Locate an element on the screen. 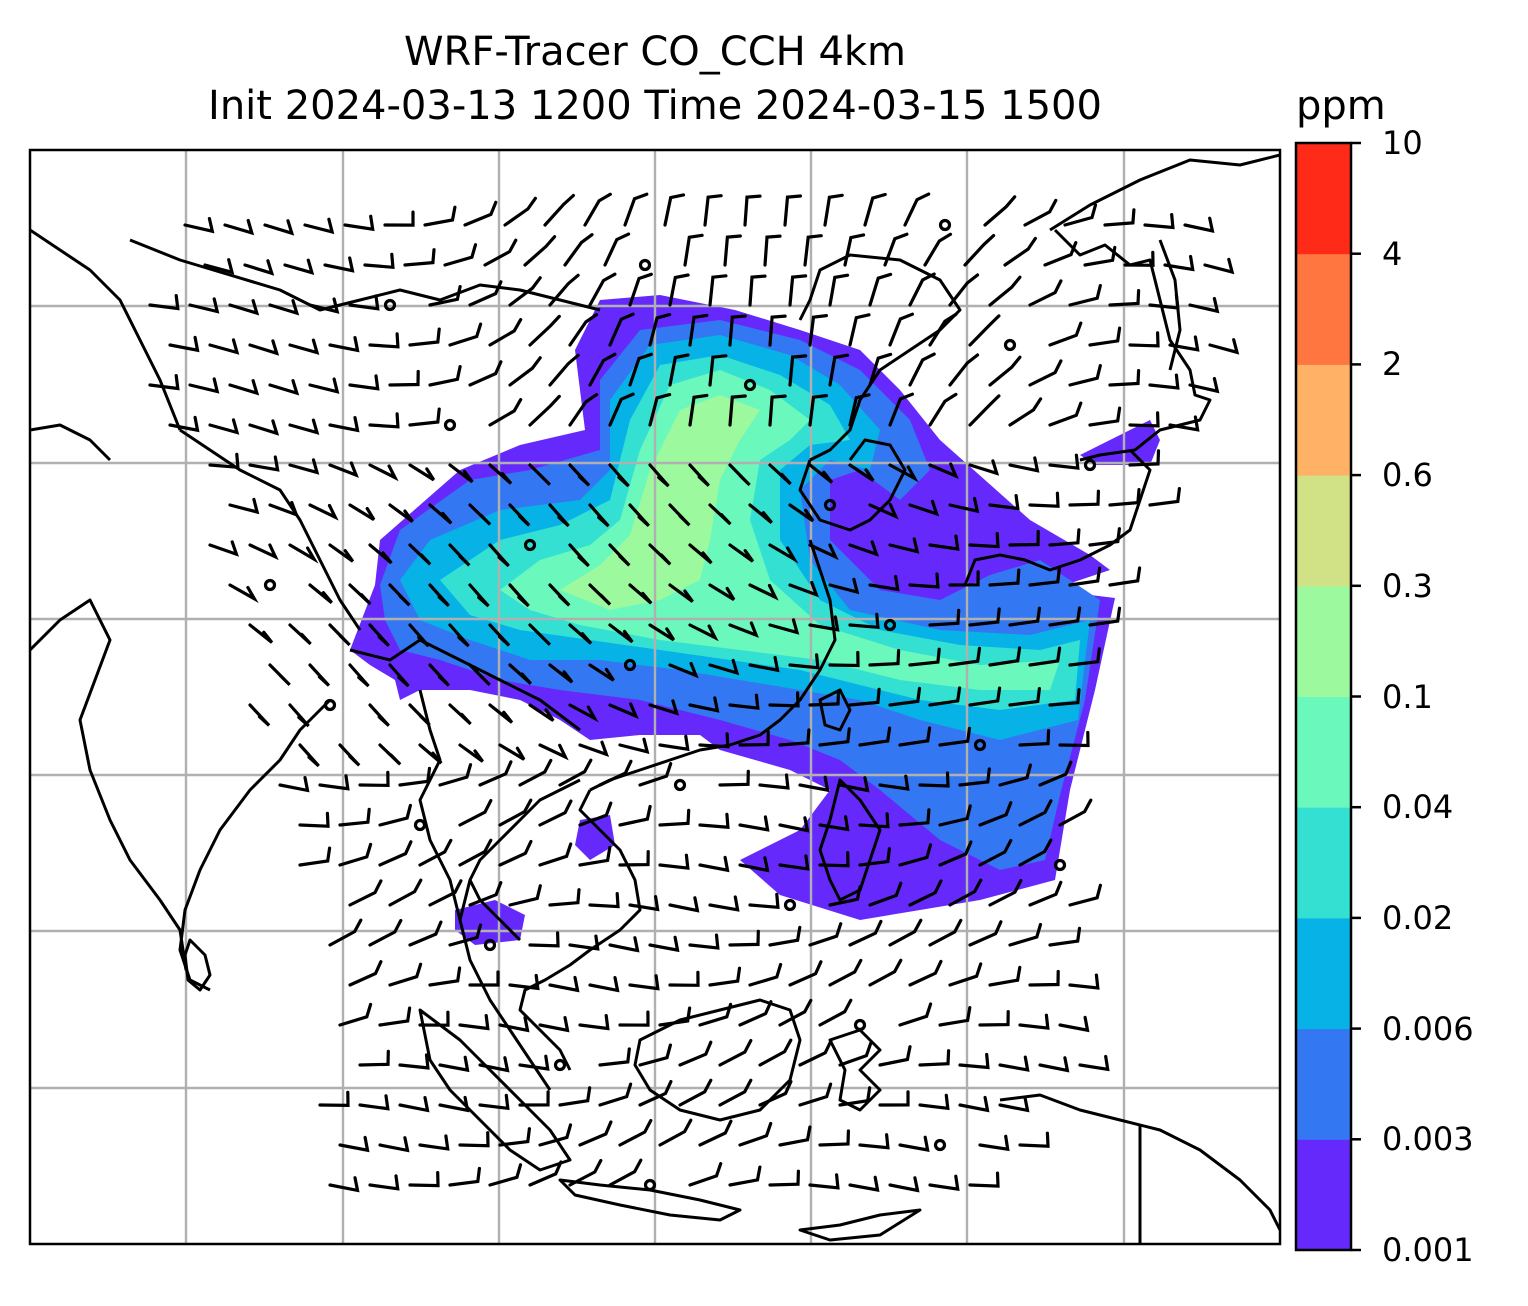 This screenshot has height=1306, width=1528. coastline-japan is located at coordinates (1057, 517).